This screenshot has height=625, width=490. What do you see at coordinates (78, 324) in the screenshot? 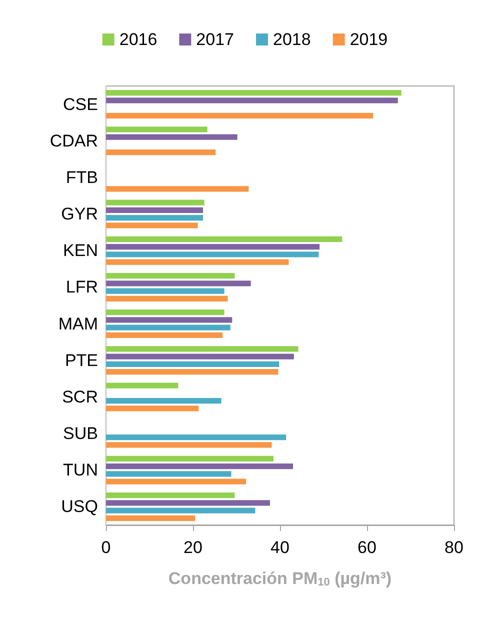
I see `y-tick-label: MAM` at bounding box center [78, 324].